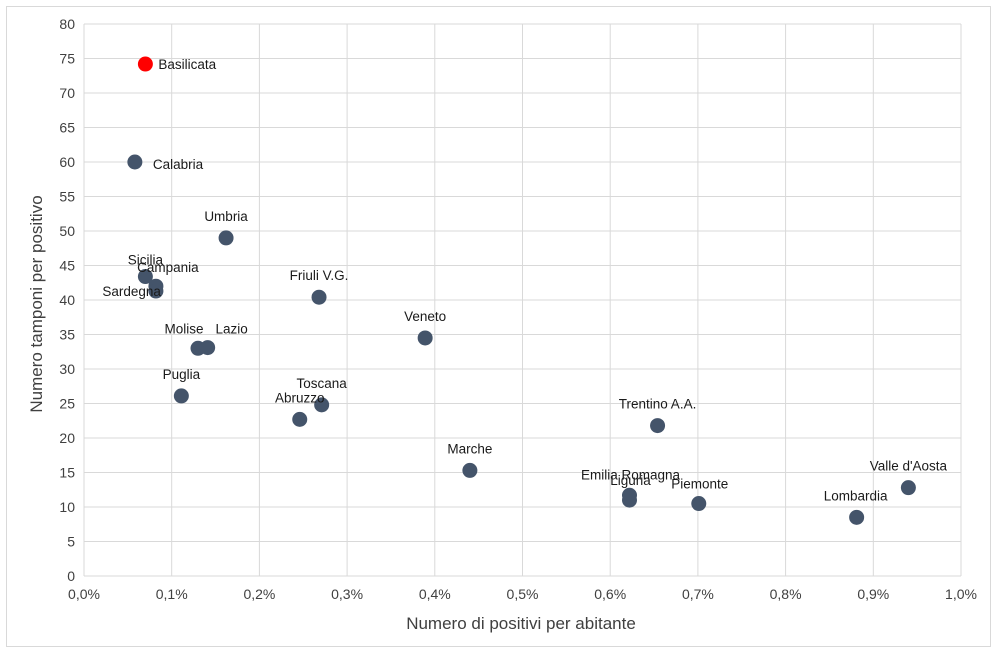 The height and width of the screenshot is (655, 999). What do you see at coordinates (67, 128) in the screenshot?
I see `y-tick-label: 65` at bounding box center [67, 128].